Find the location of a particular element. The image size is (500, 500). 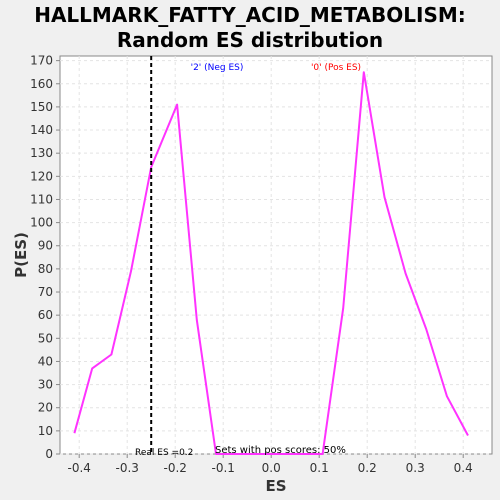

x-tick-label: -0.1 is located at coordinates (222, 468).